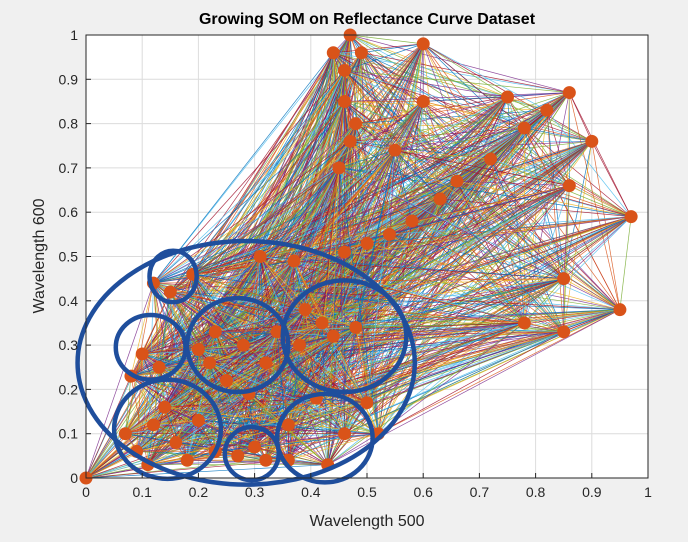 The height and width of the screenshot is (542, 688). What do you see at coordinates (142, 492) in the screenshot?
I see `x-tick-label: 0.1` at bounding box center [142, 492].